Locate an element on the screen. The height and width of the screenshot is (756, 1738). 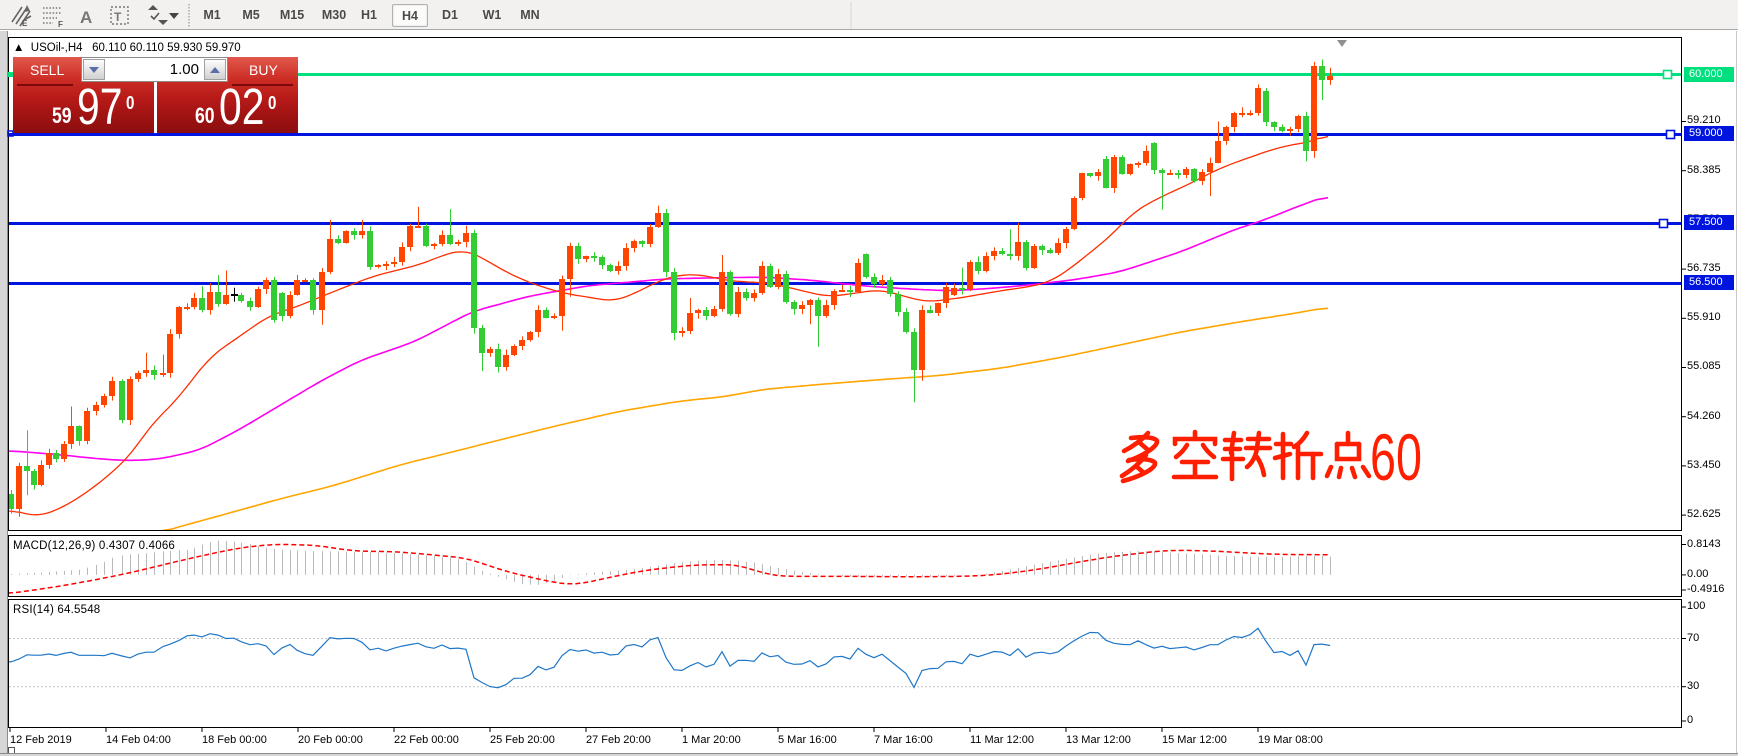
svg-text: A is located at coordinates (86, 17).